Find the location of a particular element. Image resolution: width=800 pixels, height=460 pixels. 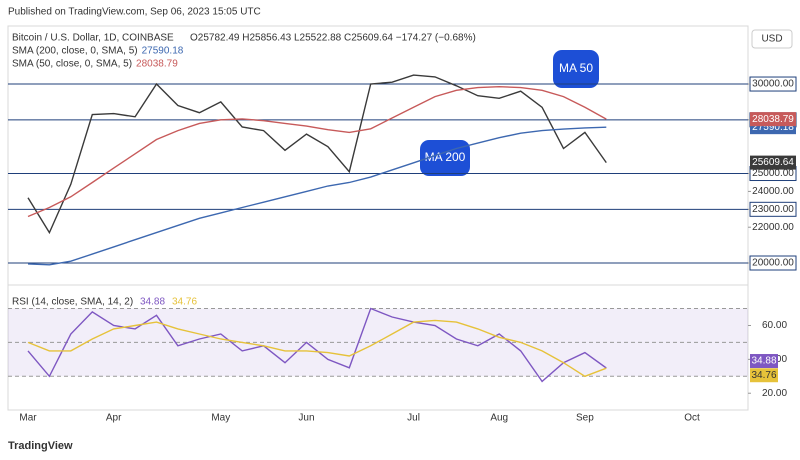

last-value-label: 27590.18 is located at coordinates (773, 127).